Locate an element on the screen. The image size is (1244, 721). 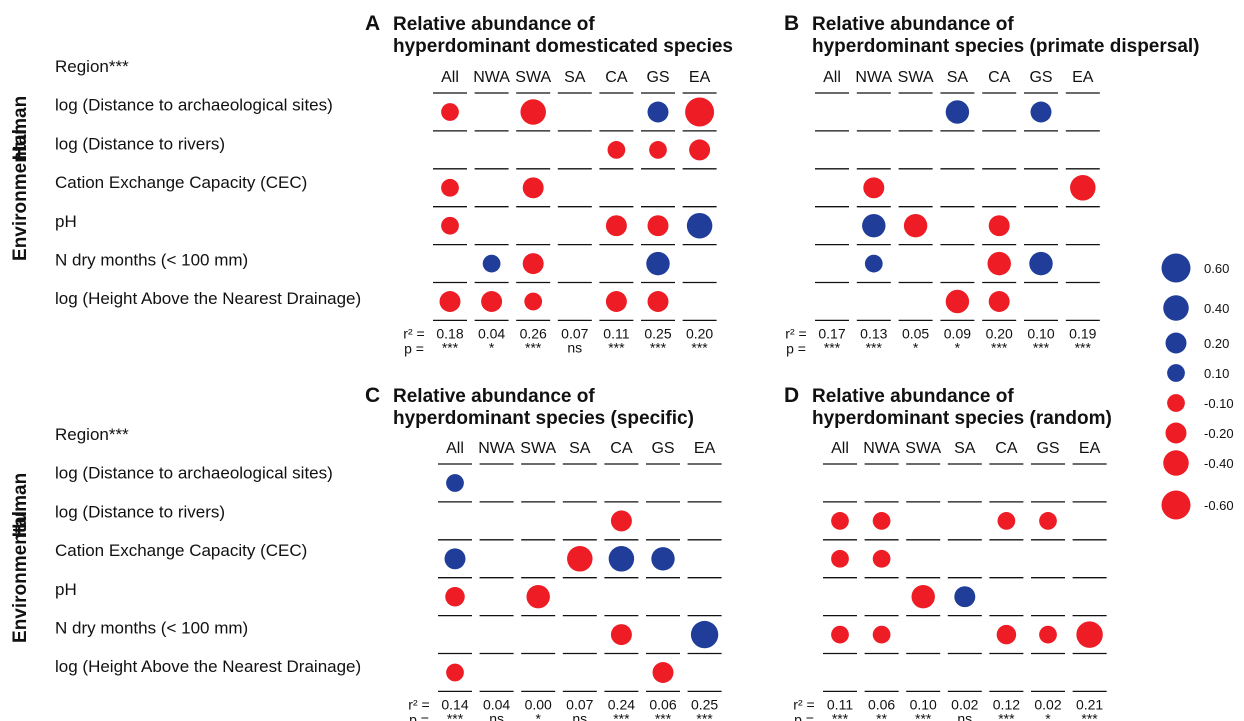
r2-value: 0.10 is located at coordinates (1040, 333).